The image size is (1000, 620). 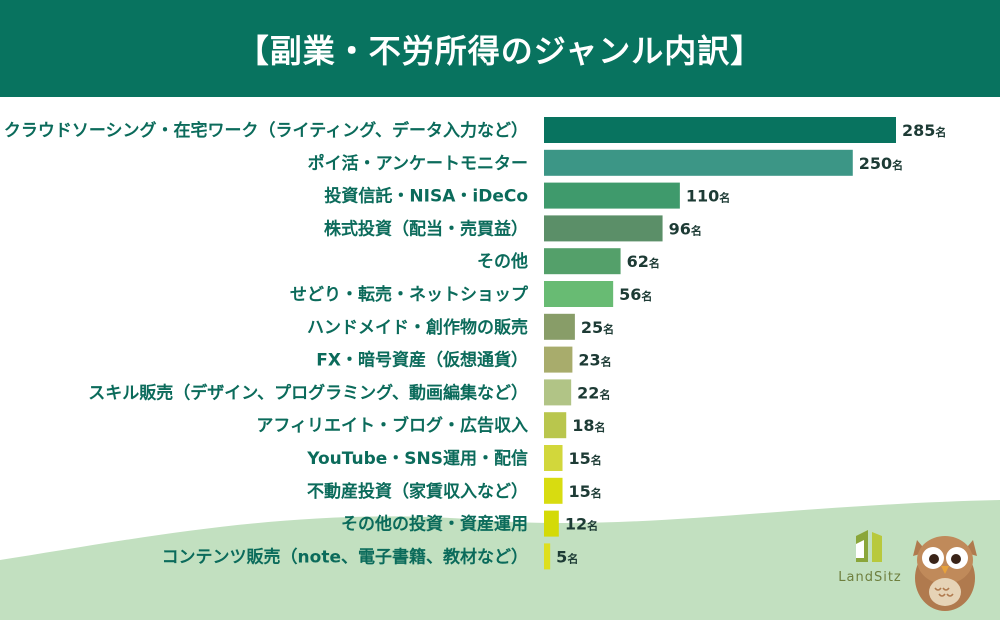 What do you see at coordinates (593, 392) in the screenshot?
I see `value-label: 22名` at bounding box center [593, 392].